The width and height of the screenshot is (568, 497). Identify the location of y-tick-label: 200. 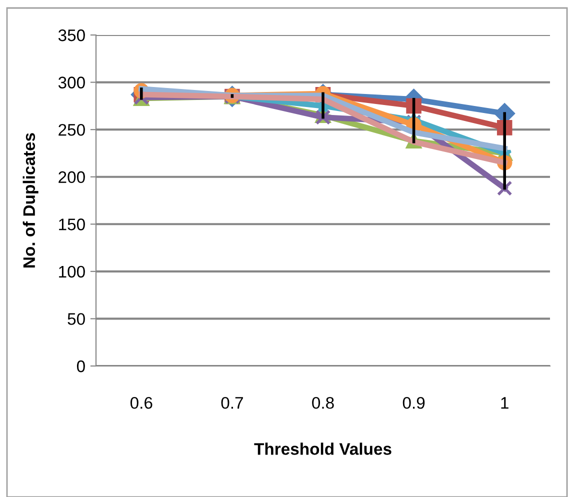
(71, 177).